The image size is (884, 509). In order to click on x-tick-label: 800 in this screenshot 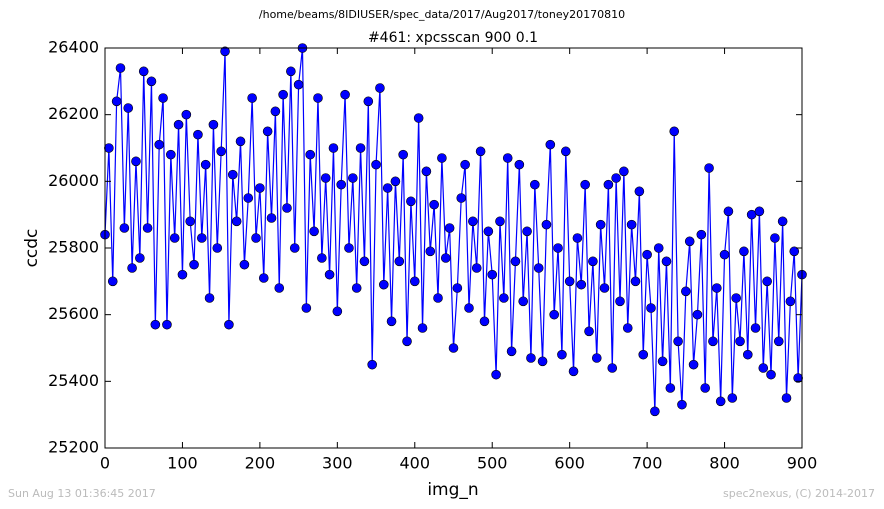, I will do `click(724, 463)`.